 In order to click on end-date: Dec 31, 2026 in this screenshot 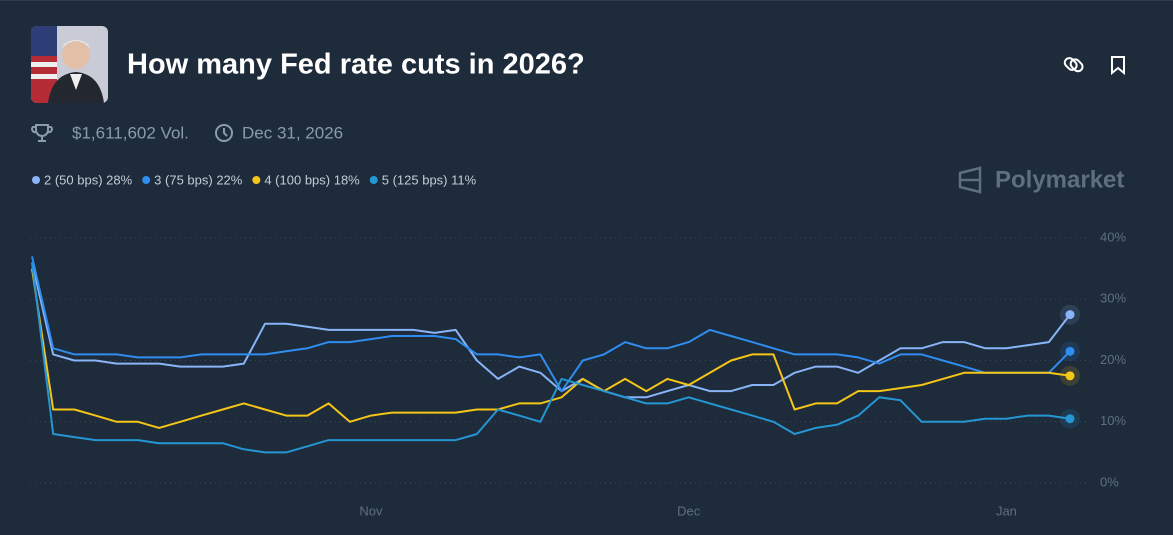, I will do `click(292, 132)`.